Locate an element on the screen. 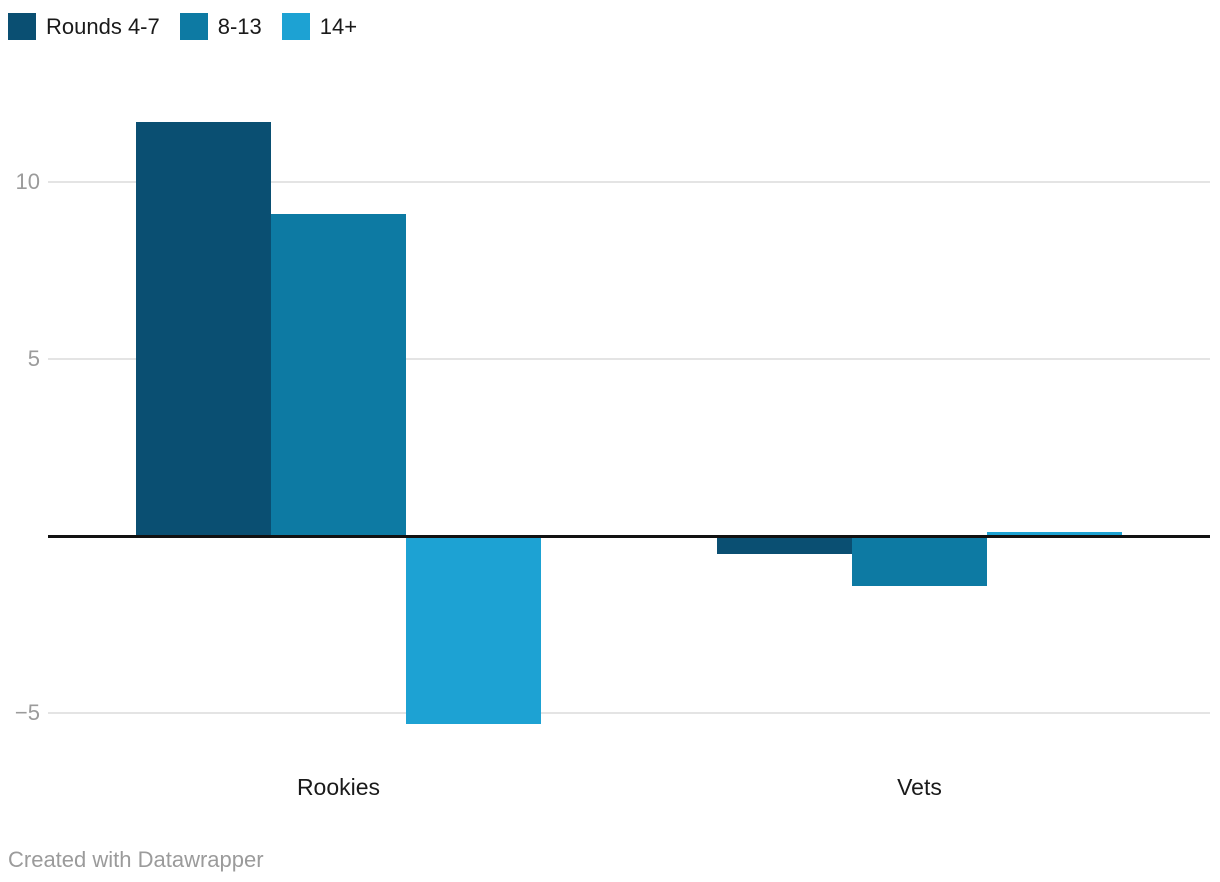 This screenshot has width=1220, height=882. chart-legend: Rounds 4-7 8-13 14+ is located at coordinates (182, 26).